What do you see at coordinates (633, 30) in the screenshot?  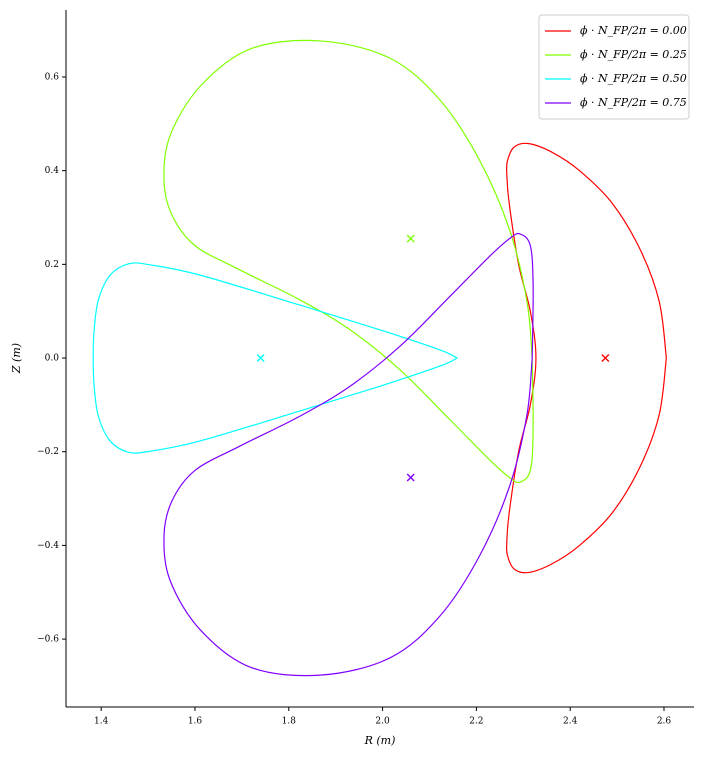 I see `legend-label: ϕ · N_FP/2π = 0.00` at bounding box center [633, 30].